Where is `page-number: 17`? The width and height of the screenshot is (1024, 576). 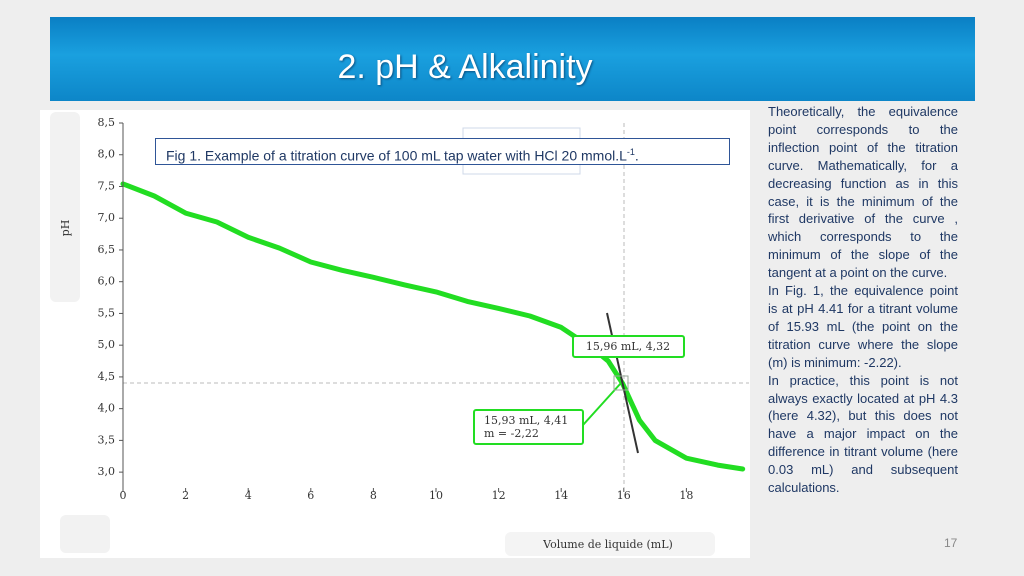
page-number: 17 is located at coordinates (951, 543).